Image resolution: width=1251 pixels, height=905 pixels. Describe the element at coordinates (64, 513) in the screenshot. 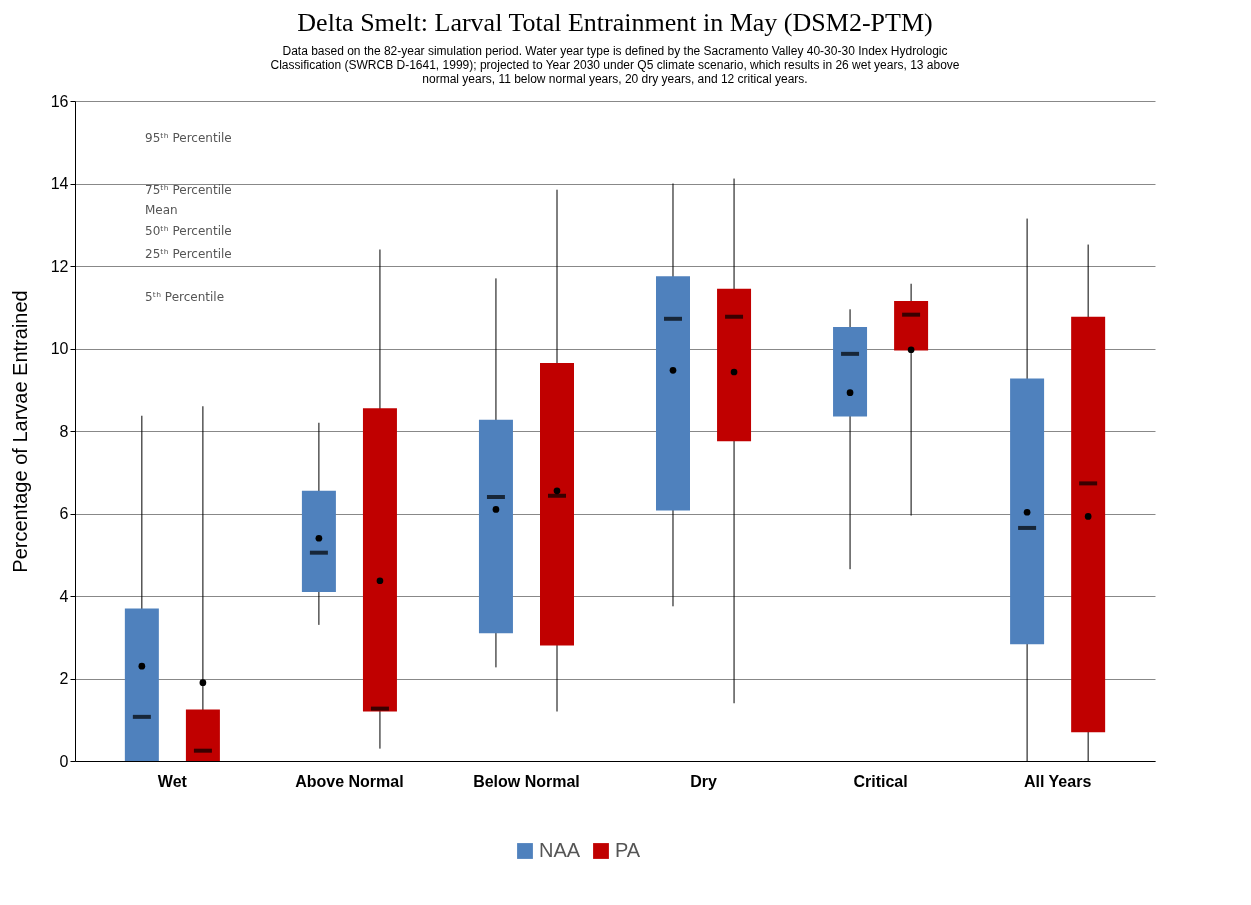

I see `y-tick-label: 6` at that location.